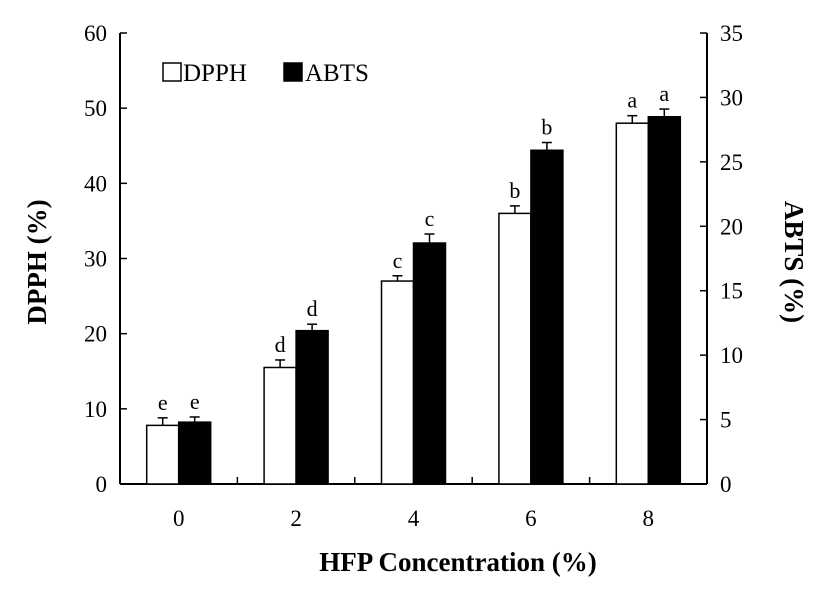  Describe the element at coordinates (37, 261) in the screenshot. I see `left-axis-title: DPPH (%)` at that location.